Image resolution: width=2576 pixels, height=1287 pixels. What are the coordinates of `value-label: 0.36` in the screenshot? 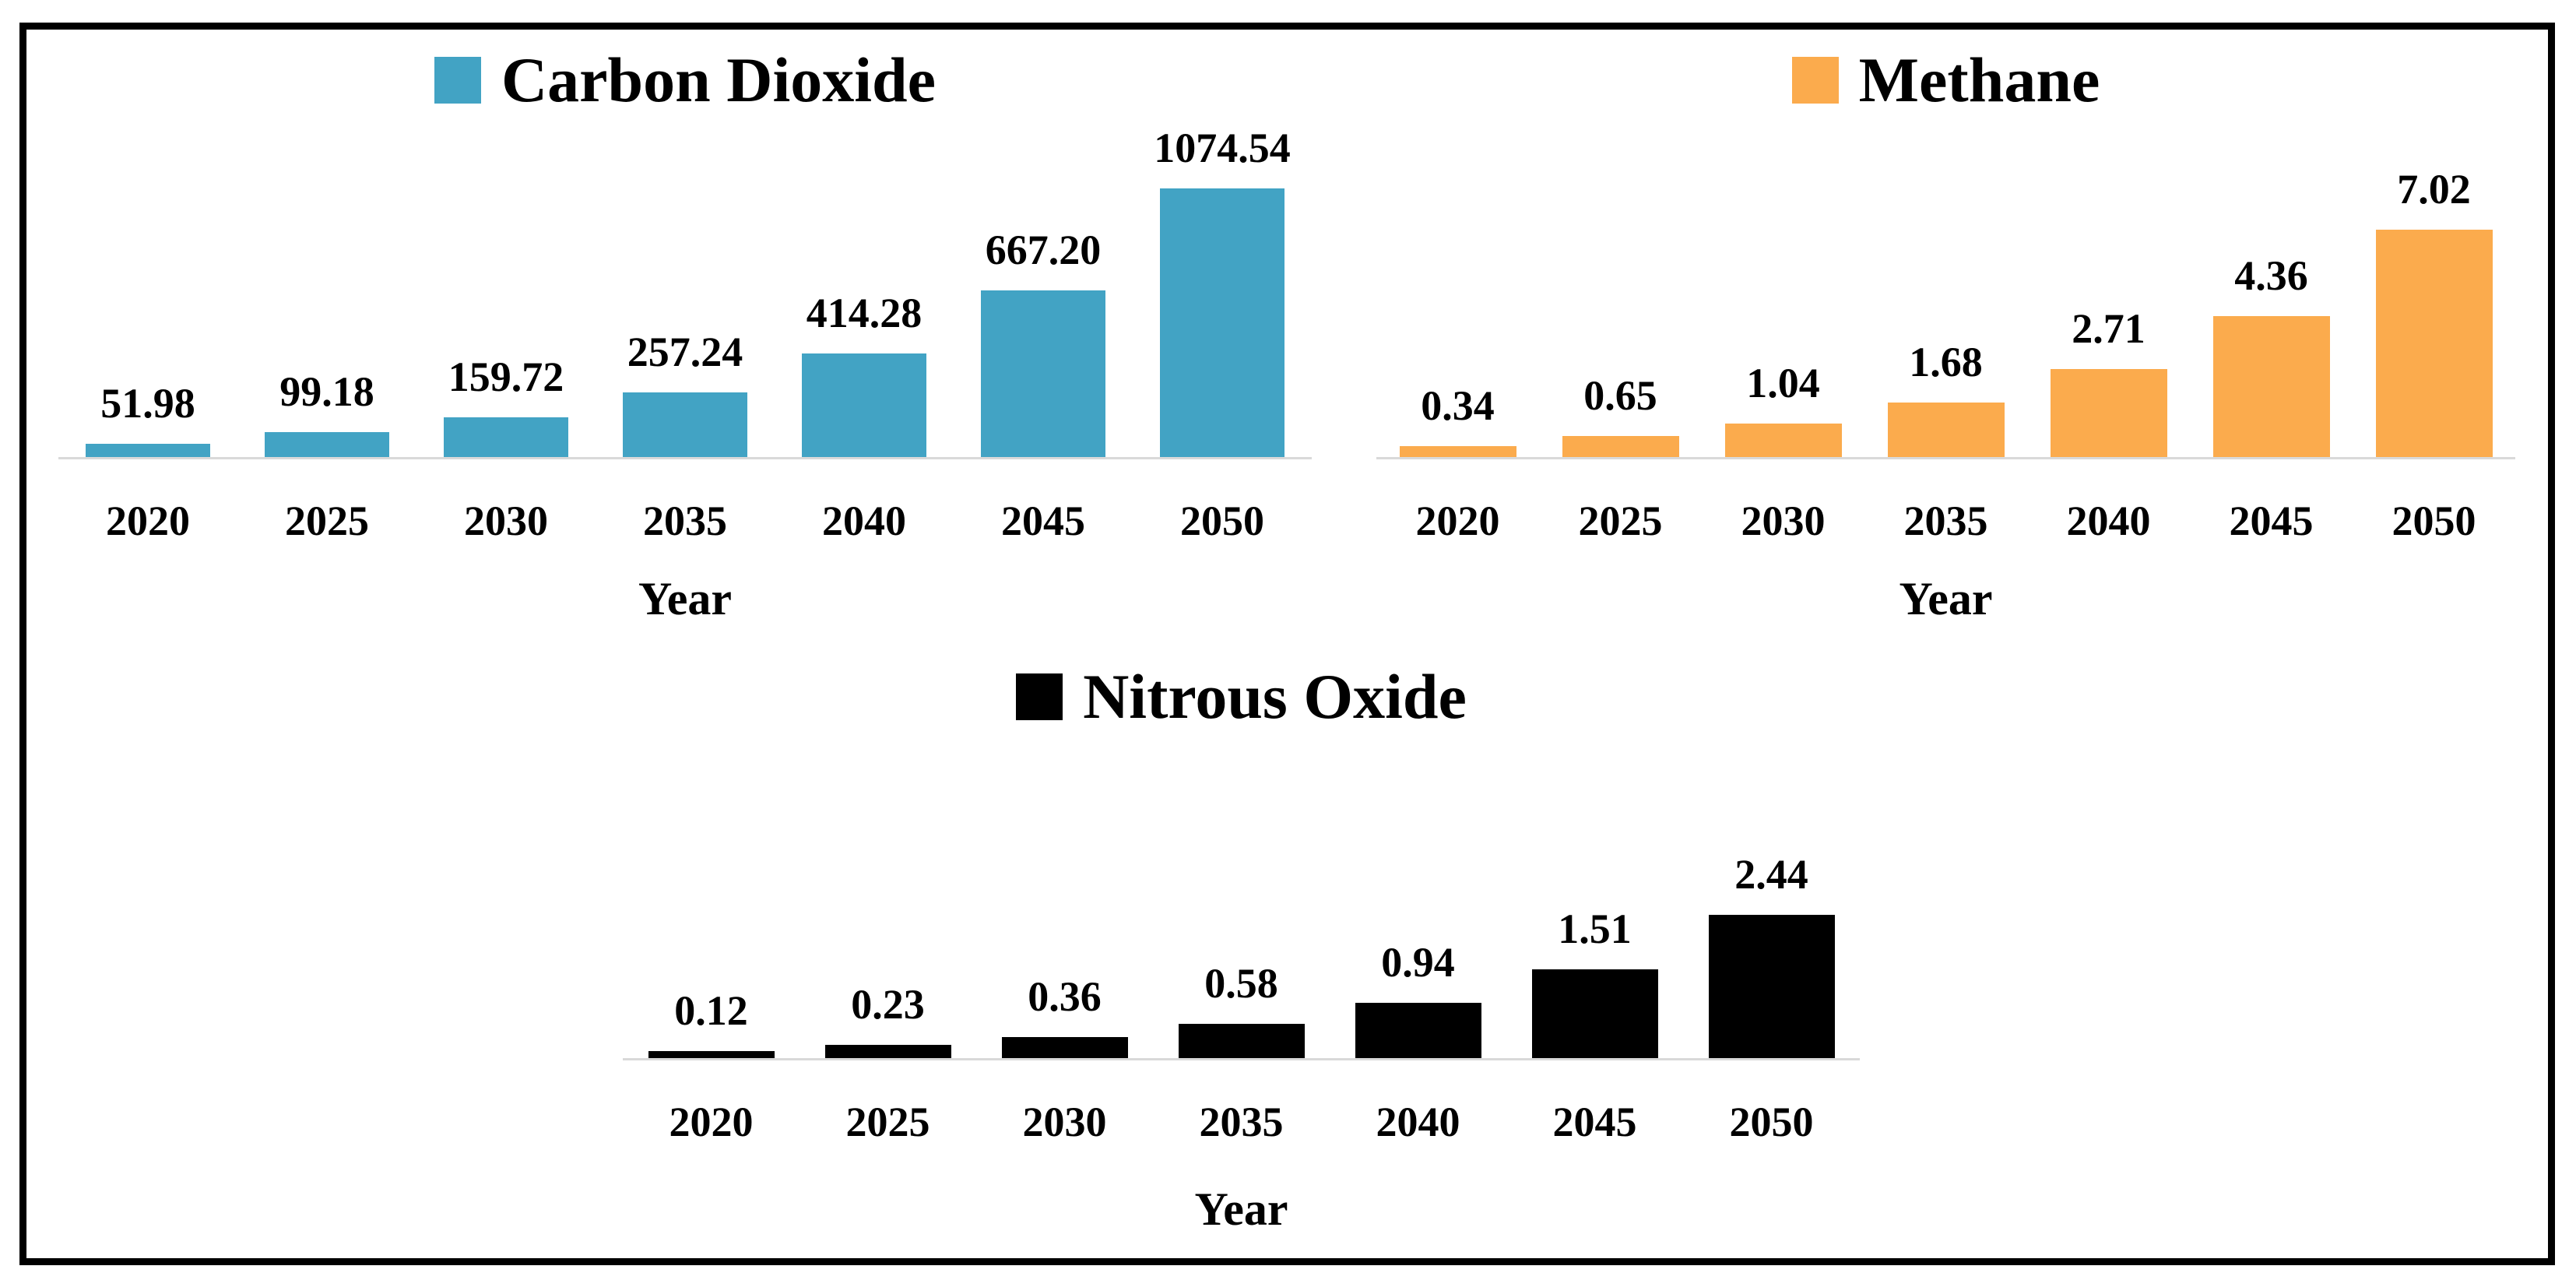 It's located at (1065, 996).